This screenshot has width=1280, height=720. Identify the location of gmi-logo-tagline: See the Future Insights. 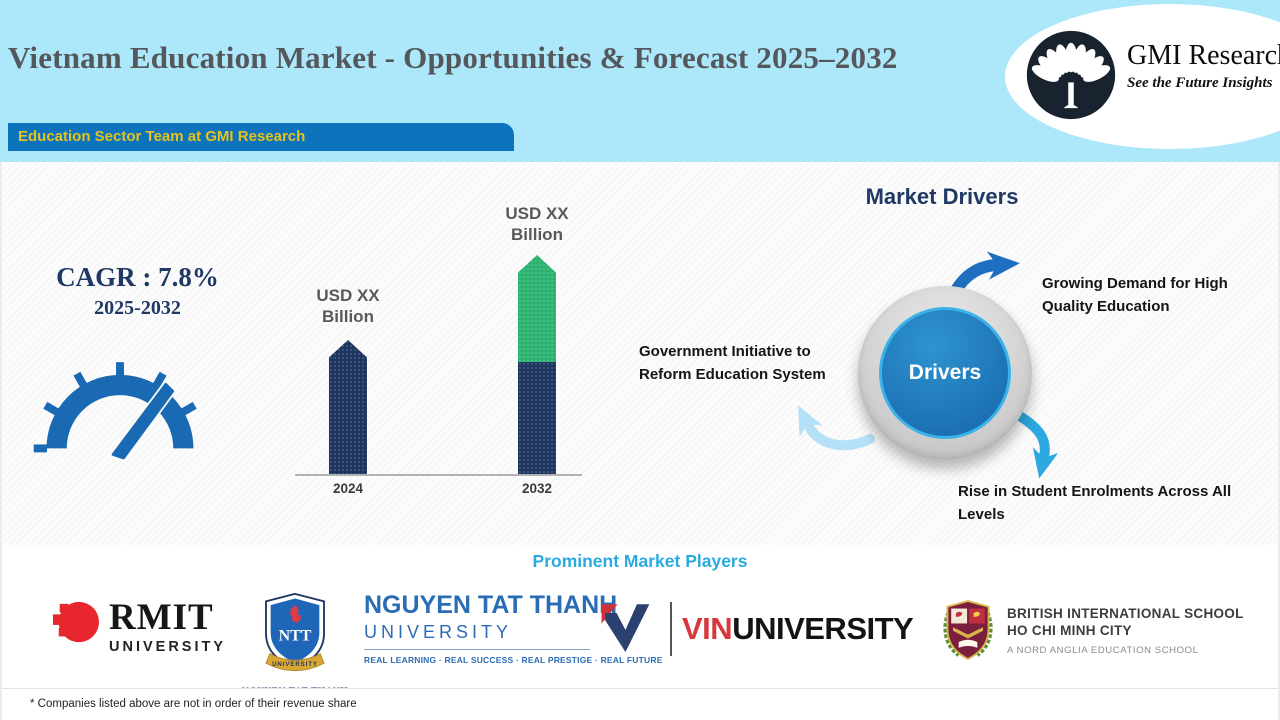
(1200, 83).